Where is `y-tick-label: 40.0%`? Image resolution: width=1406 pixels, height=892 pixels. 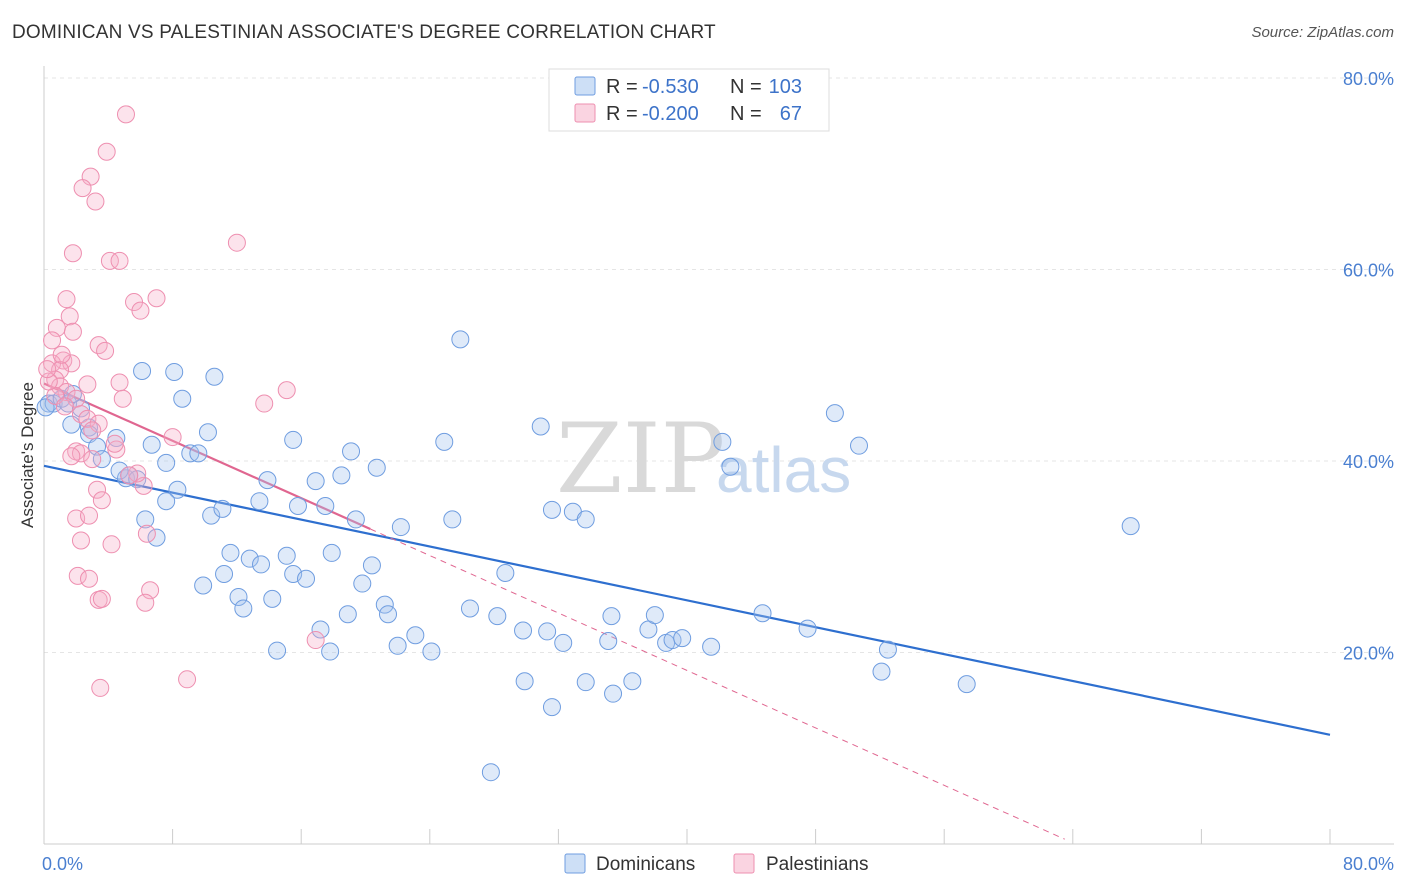
y-tick-label: 40.0% is located at coordinates (1368, 462).